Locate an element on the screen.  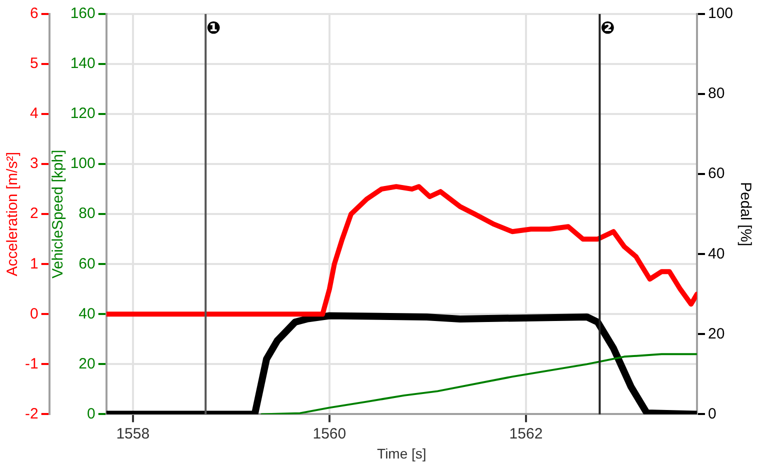
y3-tick-label: 3 is located at coordinates (34, 163).